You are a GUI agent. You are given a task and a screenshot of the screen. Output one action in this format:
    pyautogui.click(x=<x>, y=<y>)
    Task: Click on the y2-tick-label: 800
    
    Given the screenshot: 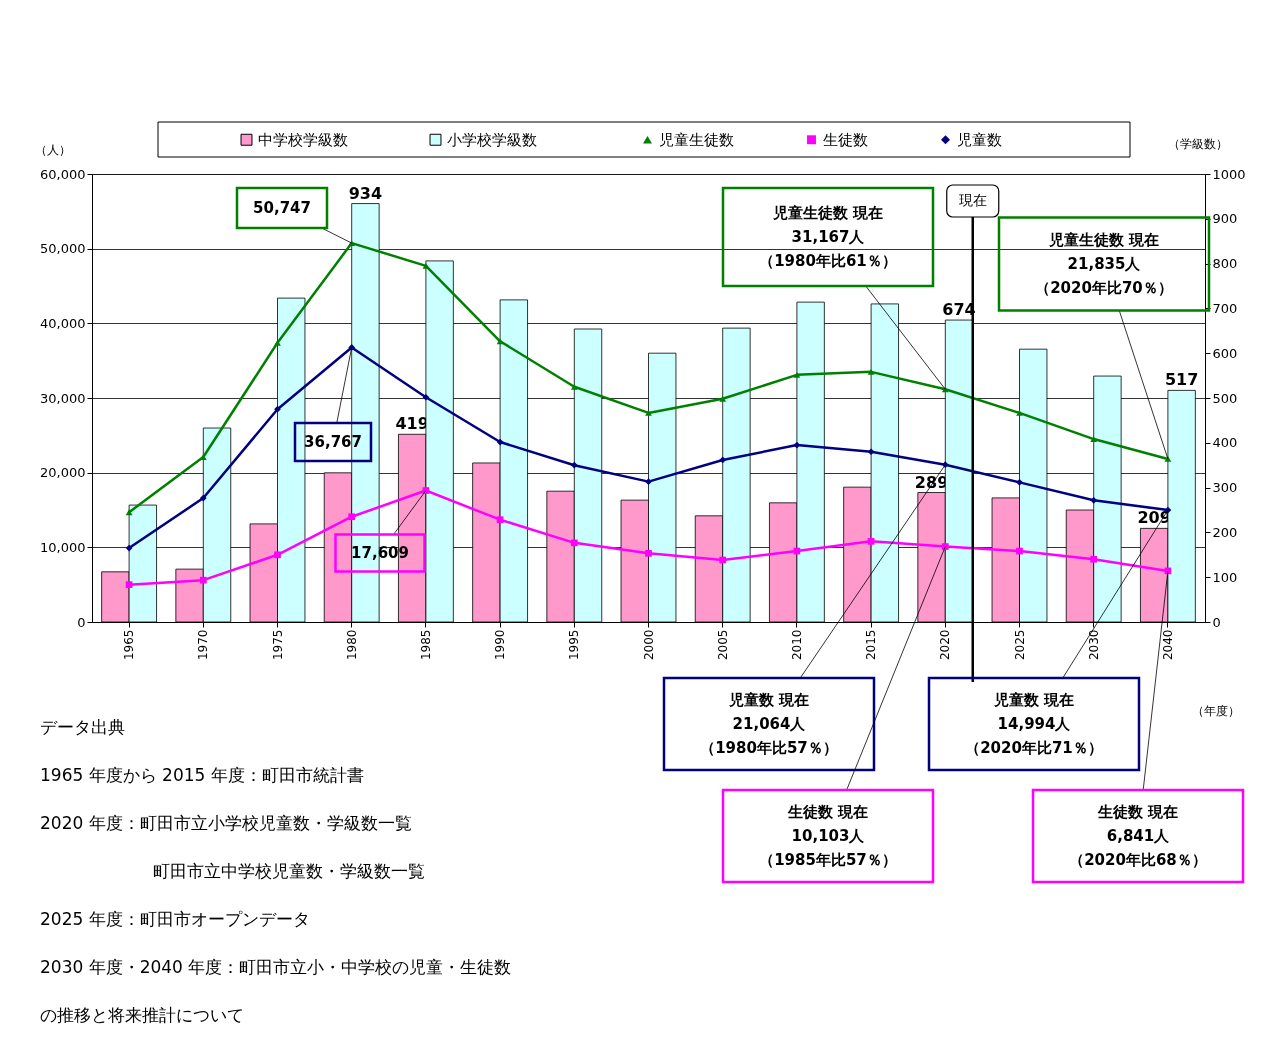 What is the action you would take?
    pyautogui.click(x=1225, y=264)
    